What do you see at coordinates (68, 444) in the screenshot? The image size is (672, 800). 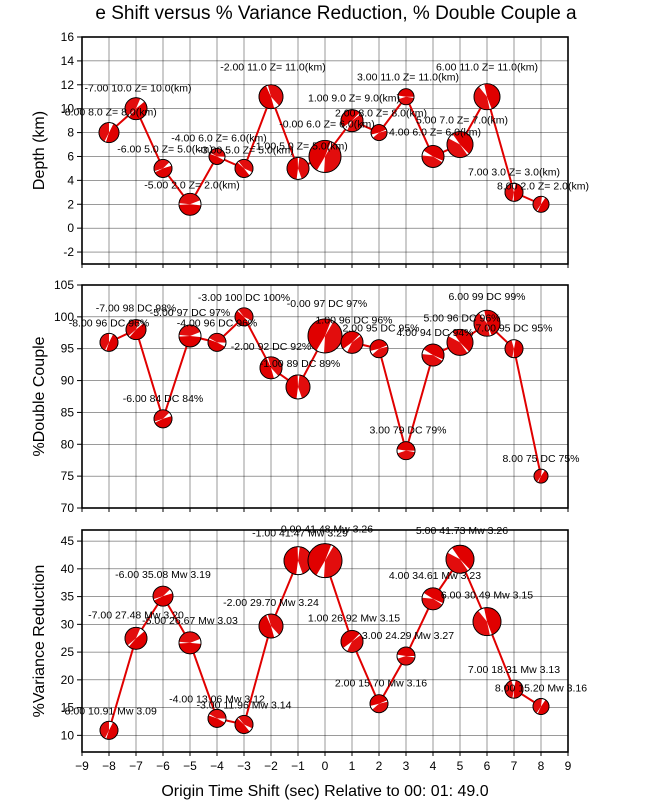 I see `y-tick-label: 80` at bounding box center [68, 444].